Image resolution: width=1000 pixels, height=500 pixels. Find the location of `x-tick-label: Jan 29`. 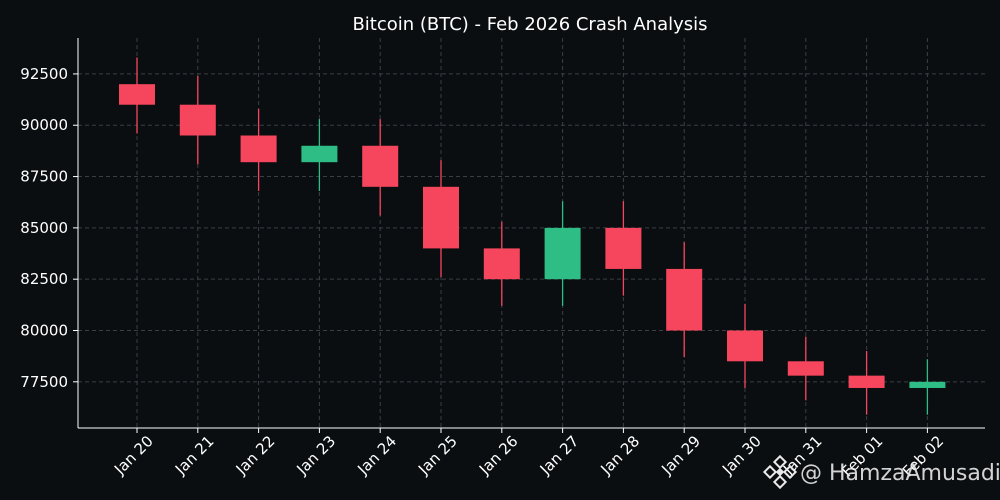

x-tick-label: Jan 29 is located at coordinates (680, 455).